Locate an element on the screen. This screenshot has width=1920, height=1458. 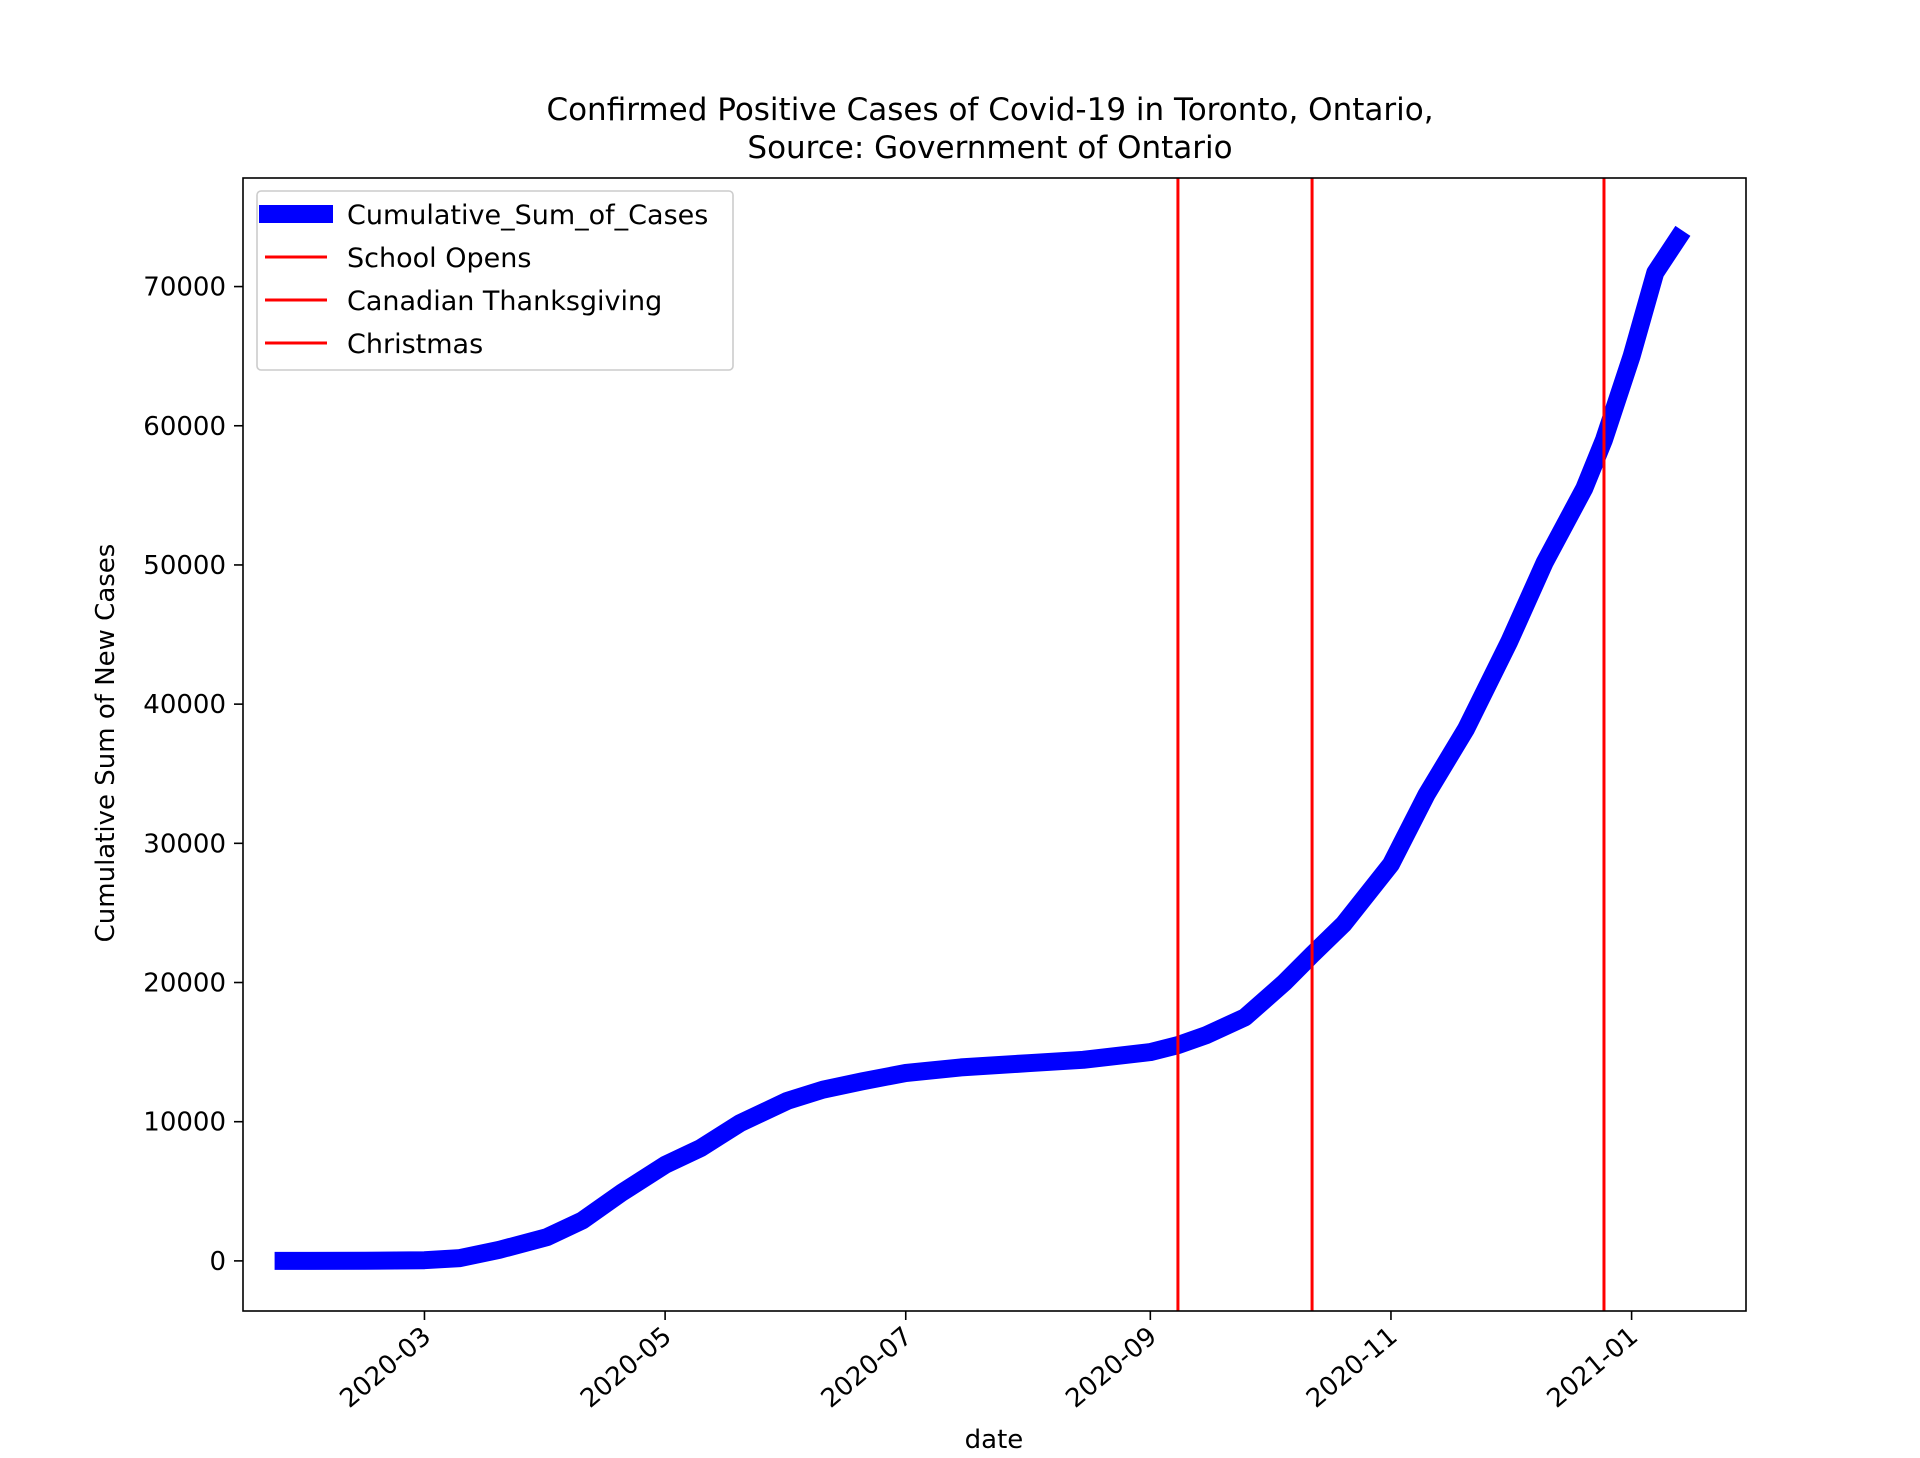
y-tick-label: 0 is located at coordinates (217, 1262).